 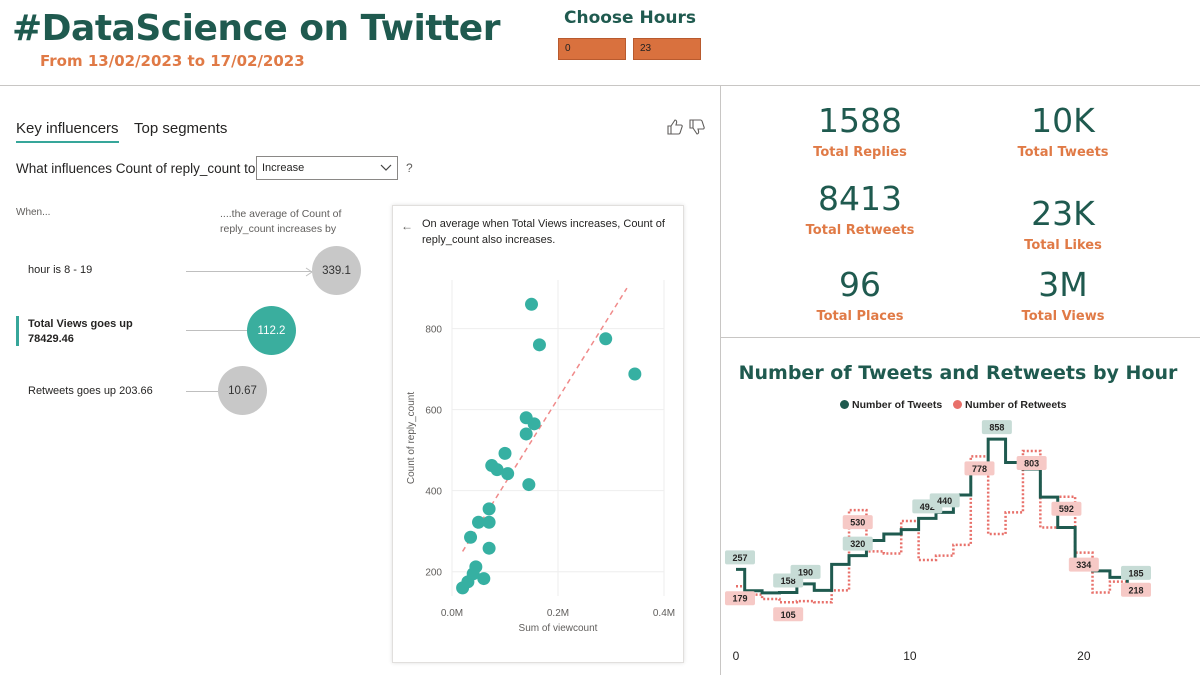 What do you see at coordinates (958, 373) in the screenshot?
I see `hour-chart-title: Number of Tweets and Retweets by Hour` at bounding box center [958, 373].